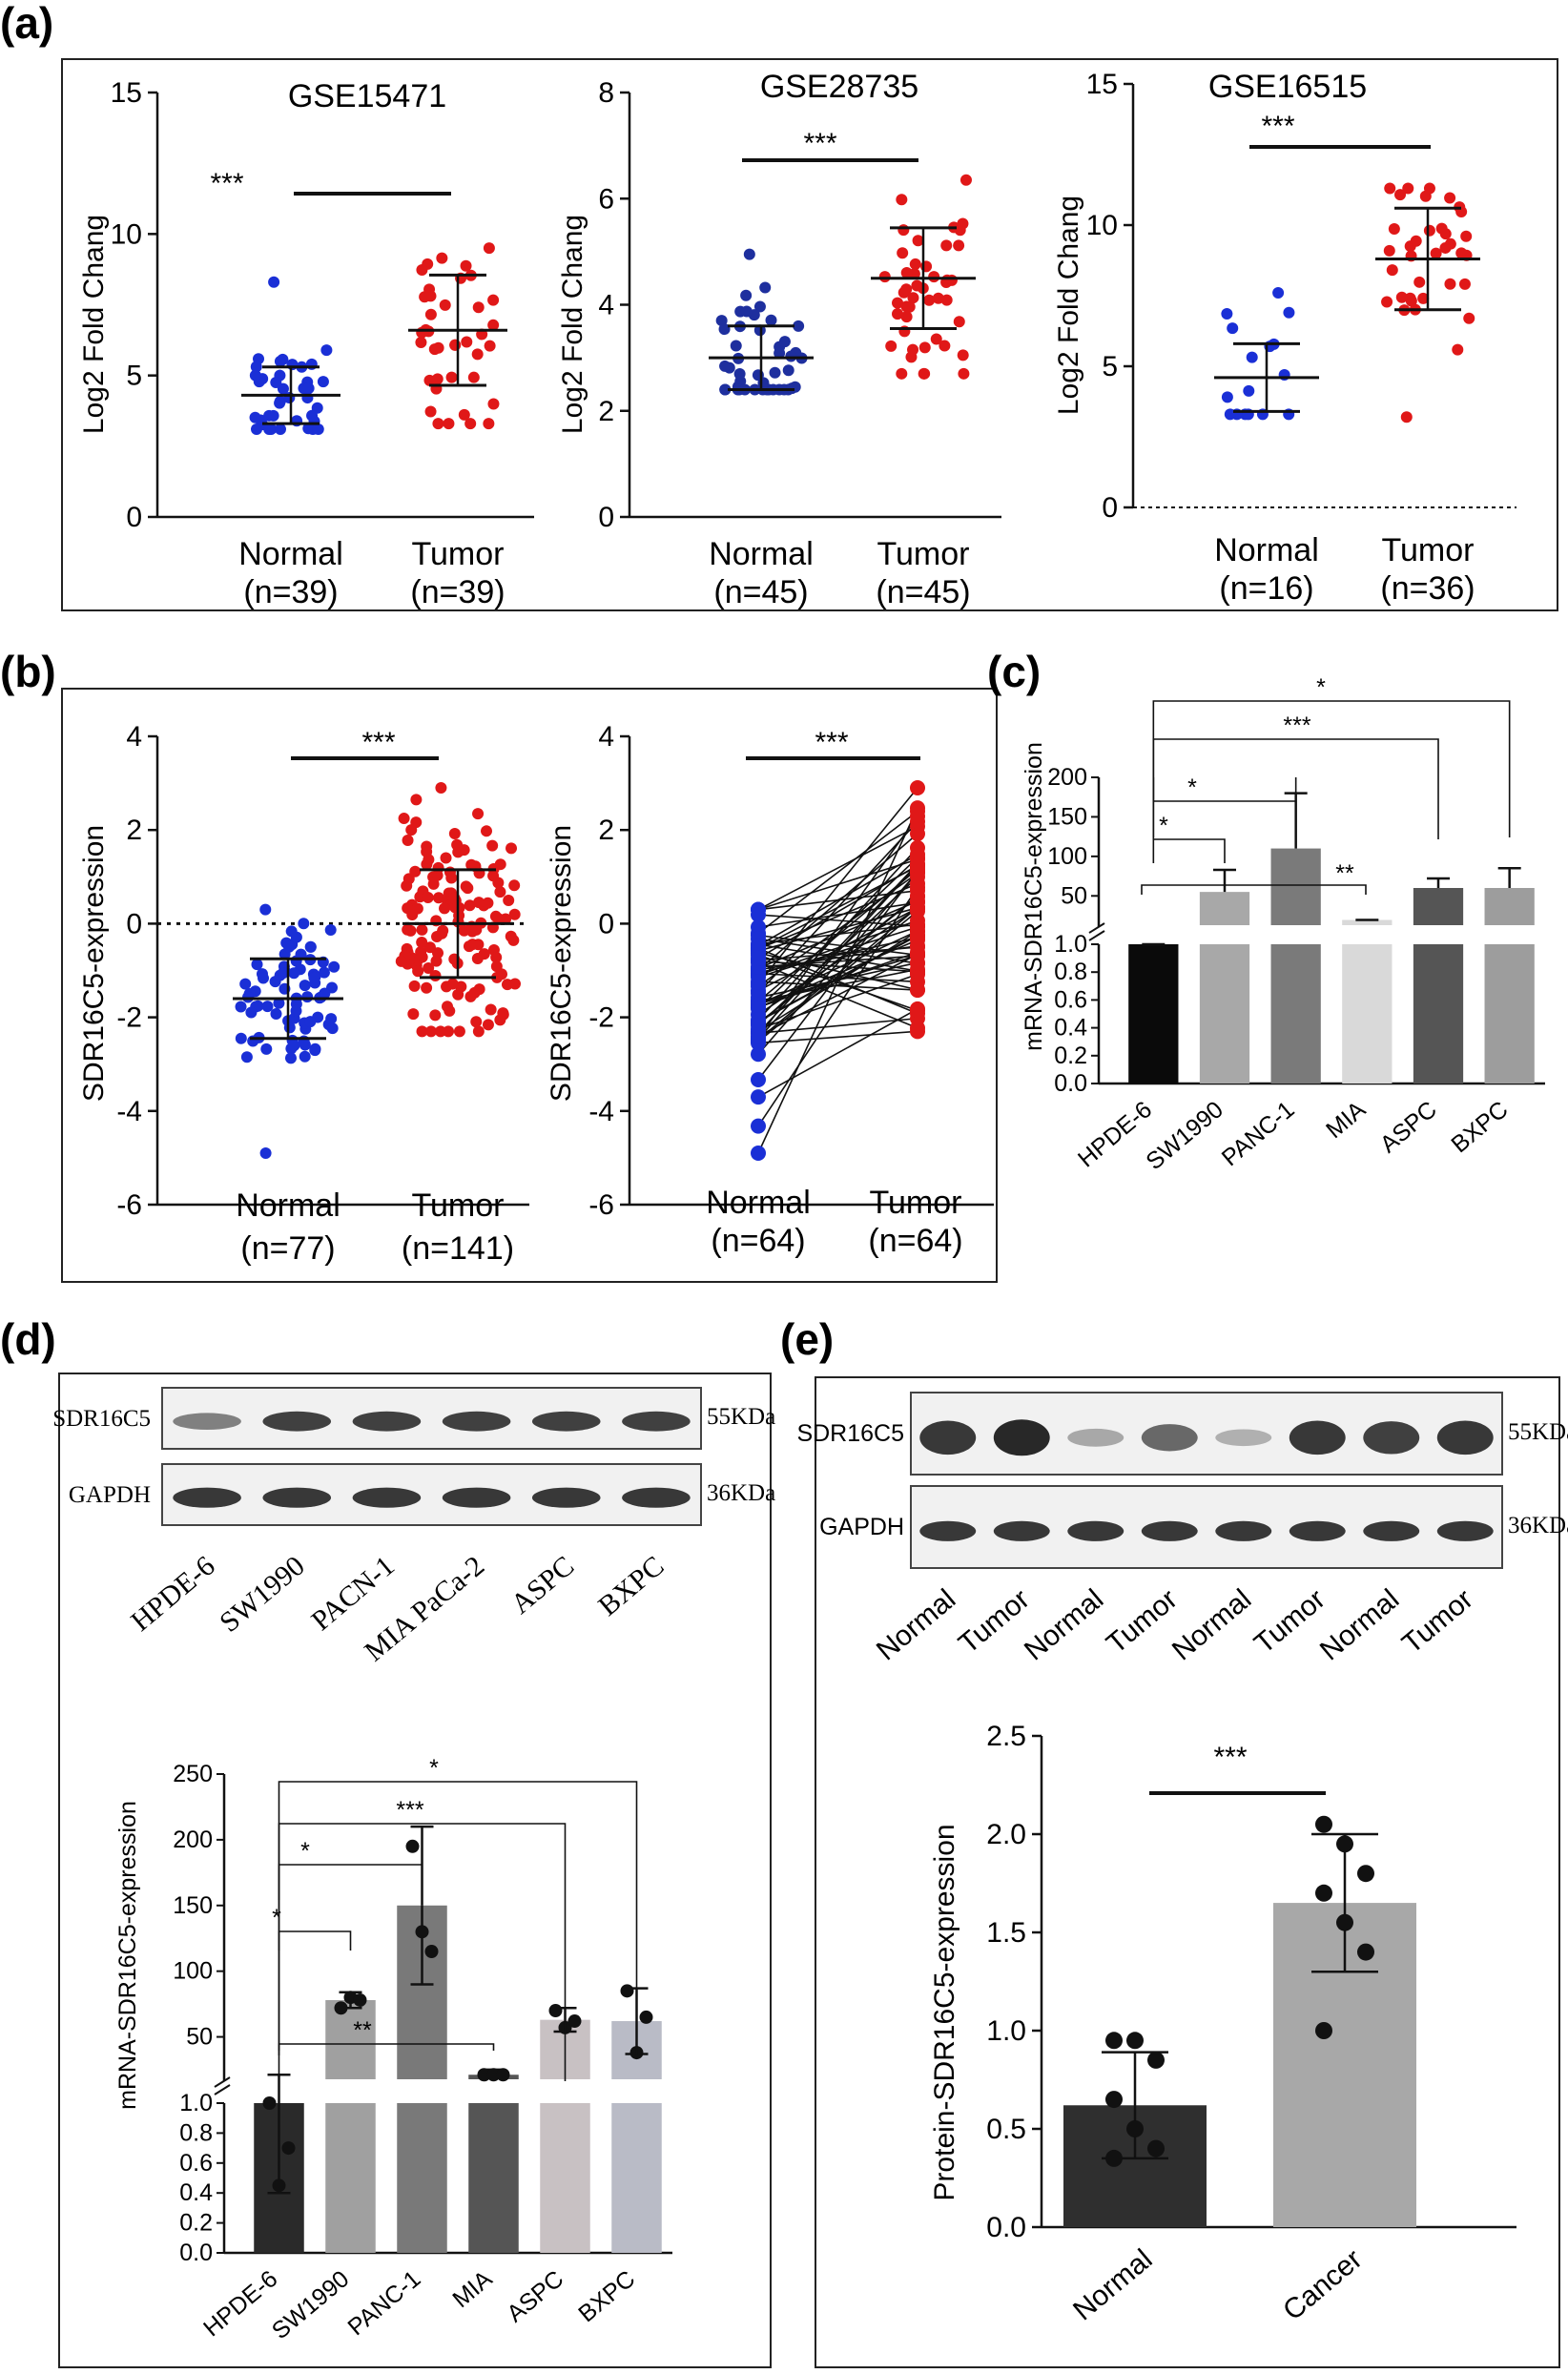 The width and height of the screenshot is (1568, 2374). Describe the element at coordinates (126, 234) in the screenshot. I see `y-tick-label: 10` at that location.